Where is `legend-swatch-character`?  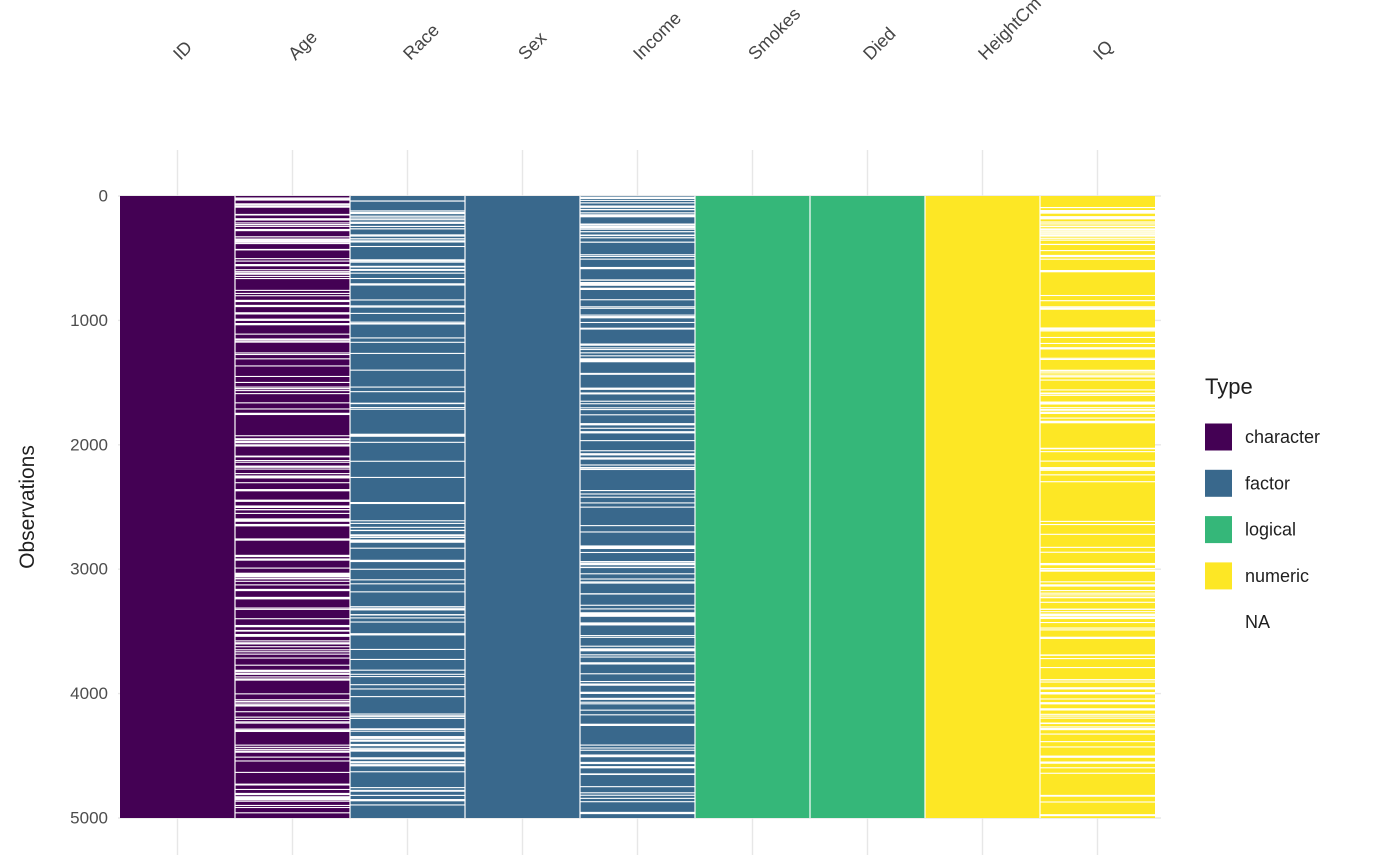 legend-swatch-character is located at coordinates (1218, 437).